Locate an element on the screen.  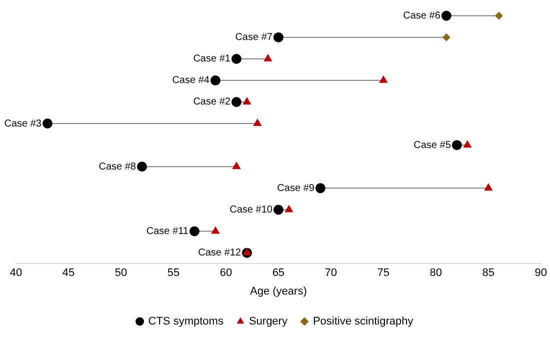
y-tick-label: Case #2 is located at coordinates (212, 102).